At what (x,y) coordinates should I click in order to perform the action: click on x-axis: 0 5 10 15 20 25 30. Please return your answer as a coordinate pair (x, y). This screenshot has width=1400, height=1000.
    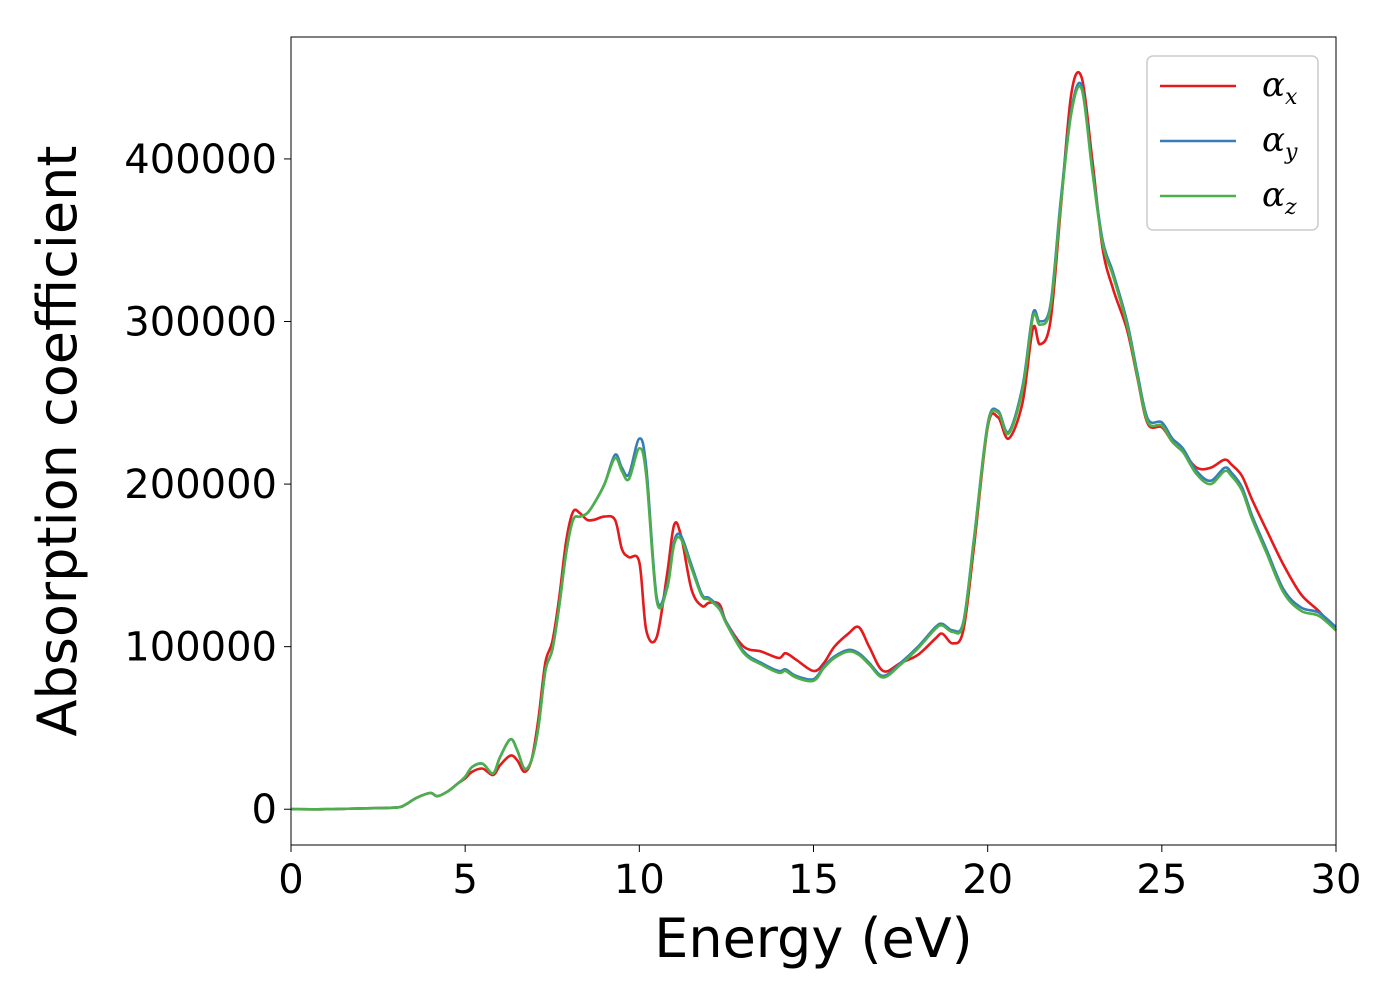
    Looking at the image, I should click on (819, 874).